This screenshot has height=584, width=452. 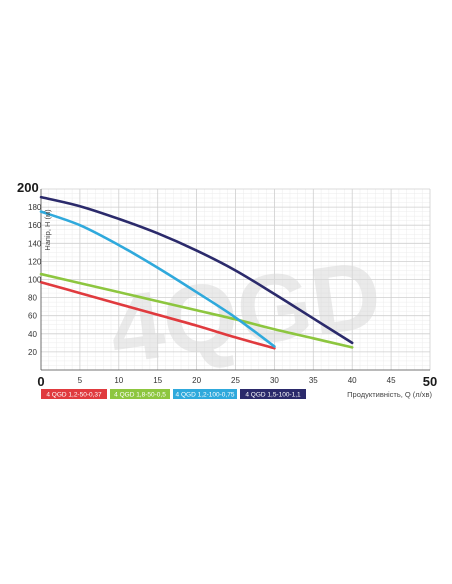 What do you see at coordinates (35, 261) in the screenshot?
I see `y-tick-label: 120` at bounding box center [35, 261].